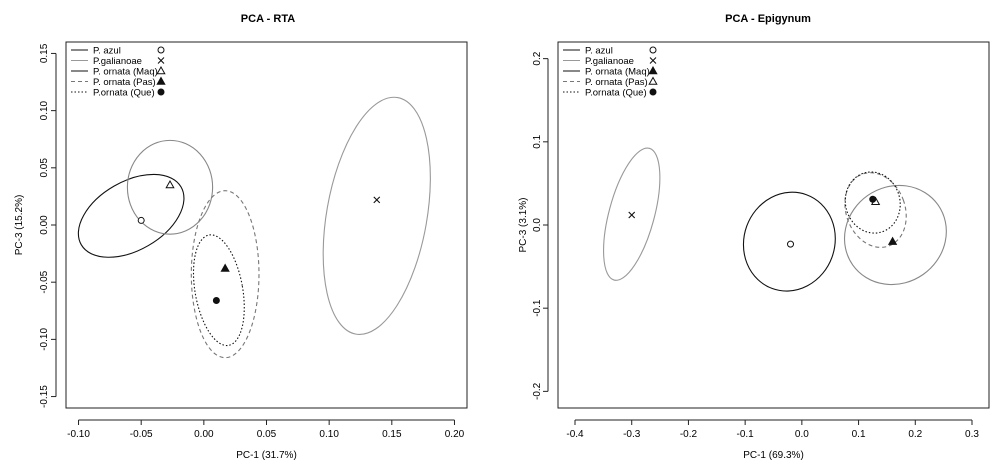 This screenshot has height=463, width=1001. I want to click on y-axis-label: PC-3 (3.1%), so click(523, 224).